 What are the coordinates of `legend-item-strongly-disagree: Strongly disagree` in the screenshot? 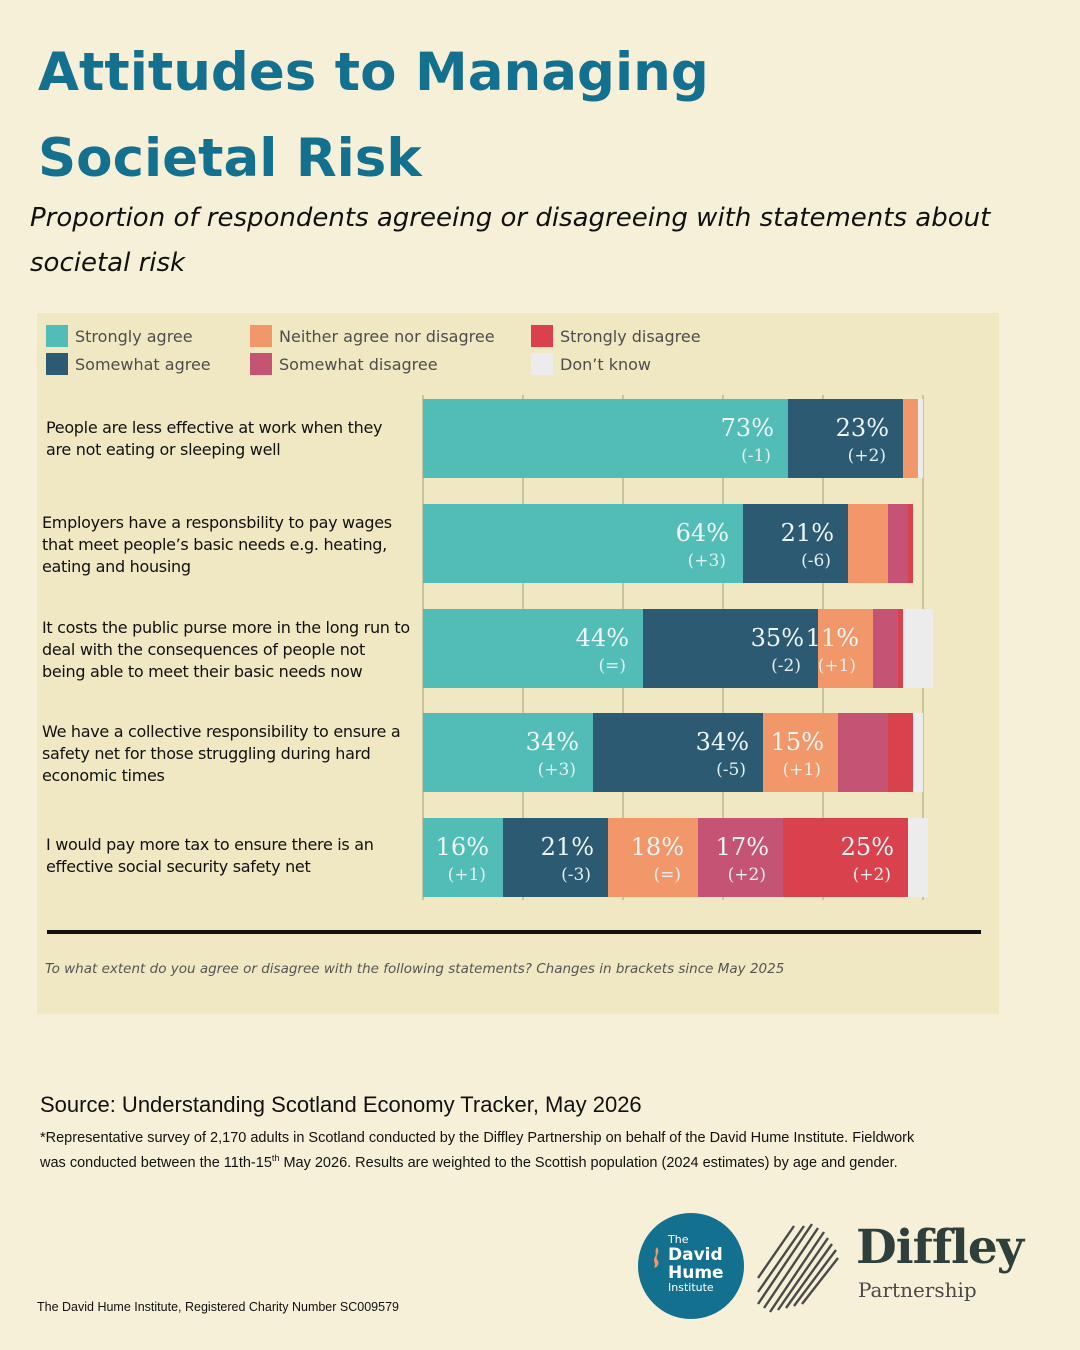 It's located at (616, 336).